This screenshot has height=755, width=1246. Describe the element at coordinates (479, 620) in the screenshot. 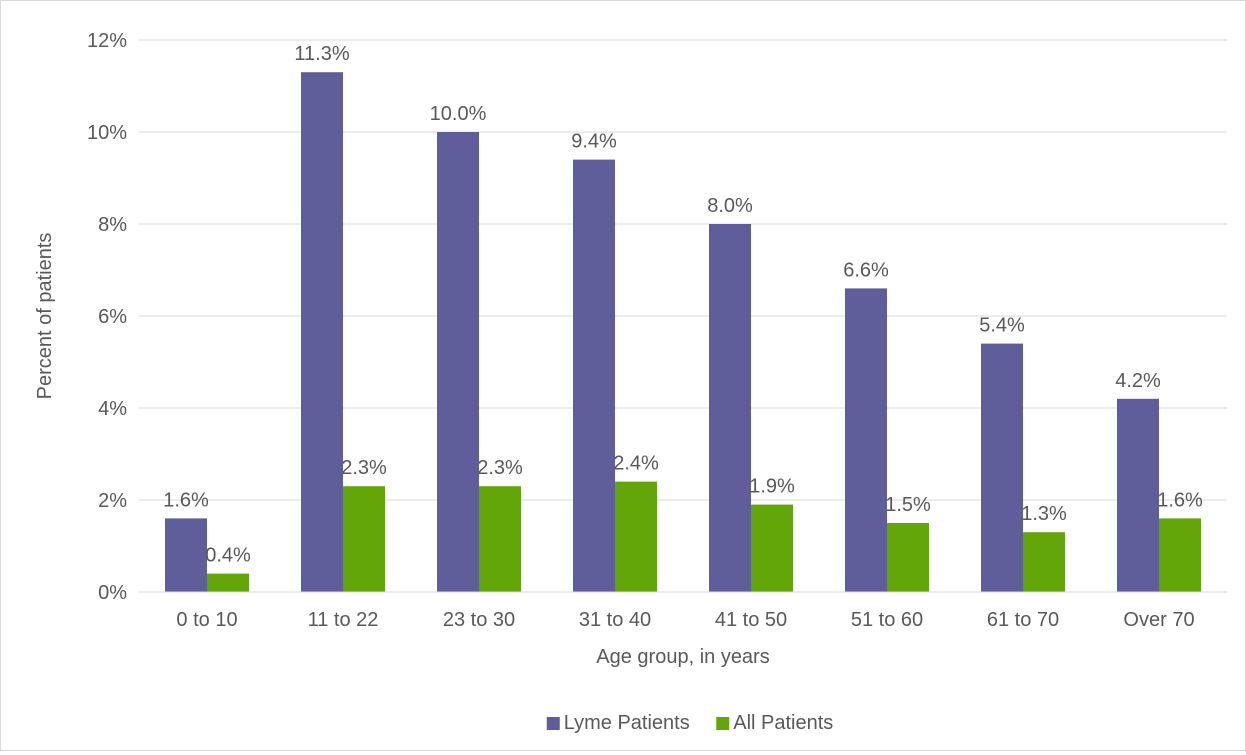

I see `x-tick-label: 23 to 30` at that location.